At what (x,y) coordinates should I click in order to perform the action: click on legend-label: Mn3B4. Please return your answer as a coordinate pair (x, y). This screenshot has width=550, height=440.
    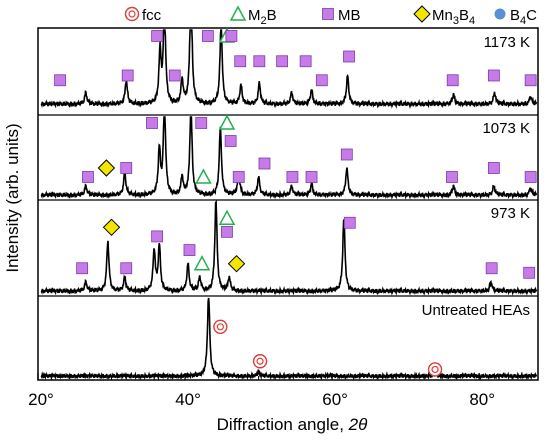
    Looking at the image, I should click on (453, 17).